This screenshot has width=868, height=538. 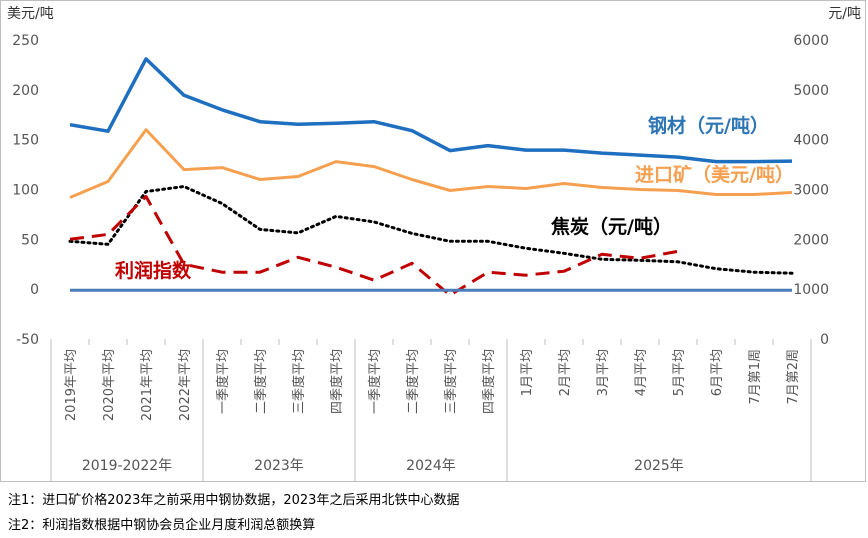 What do you see at coordinates (565, 372) in the screenshot?
I see `category-label: 2月平均` at bounding box center [565, 372].